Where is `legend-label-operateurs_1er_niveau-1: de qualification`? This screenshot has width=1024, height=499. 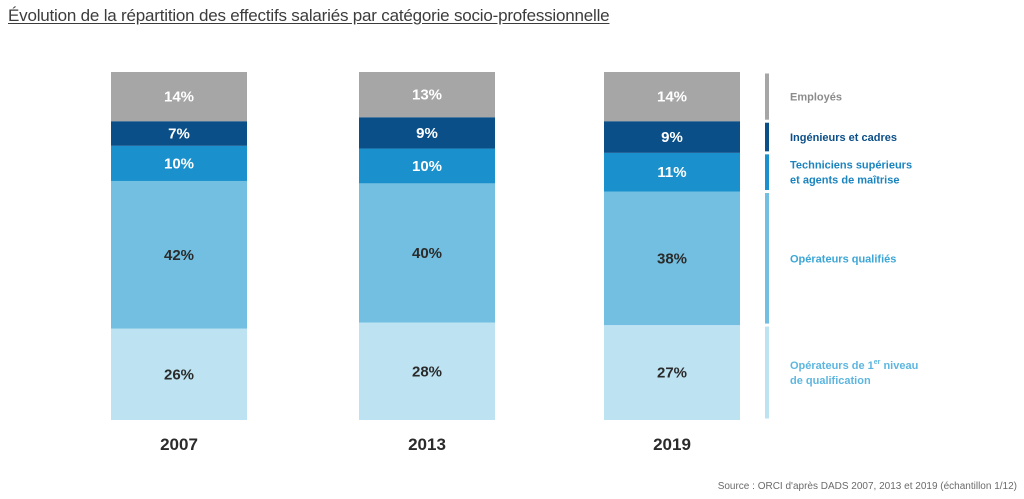
legend-label-operateurs_1er_niveau-1: de qualification is located at coordinates (830, 381).